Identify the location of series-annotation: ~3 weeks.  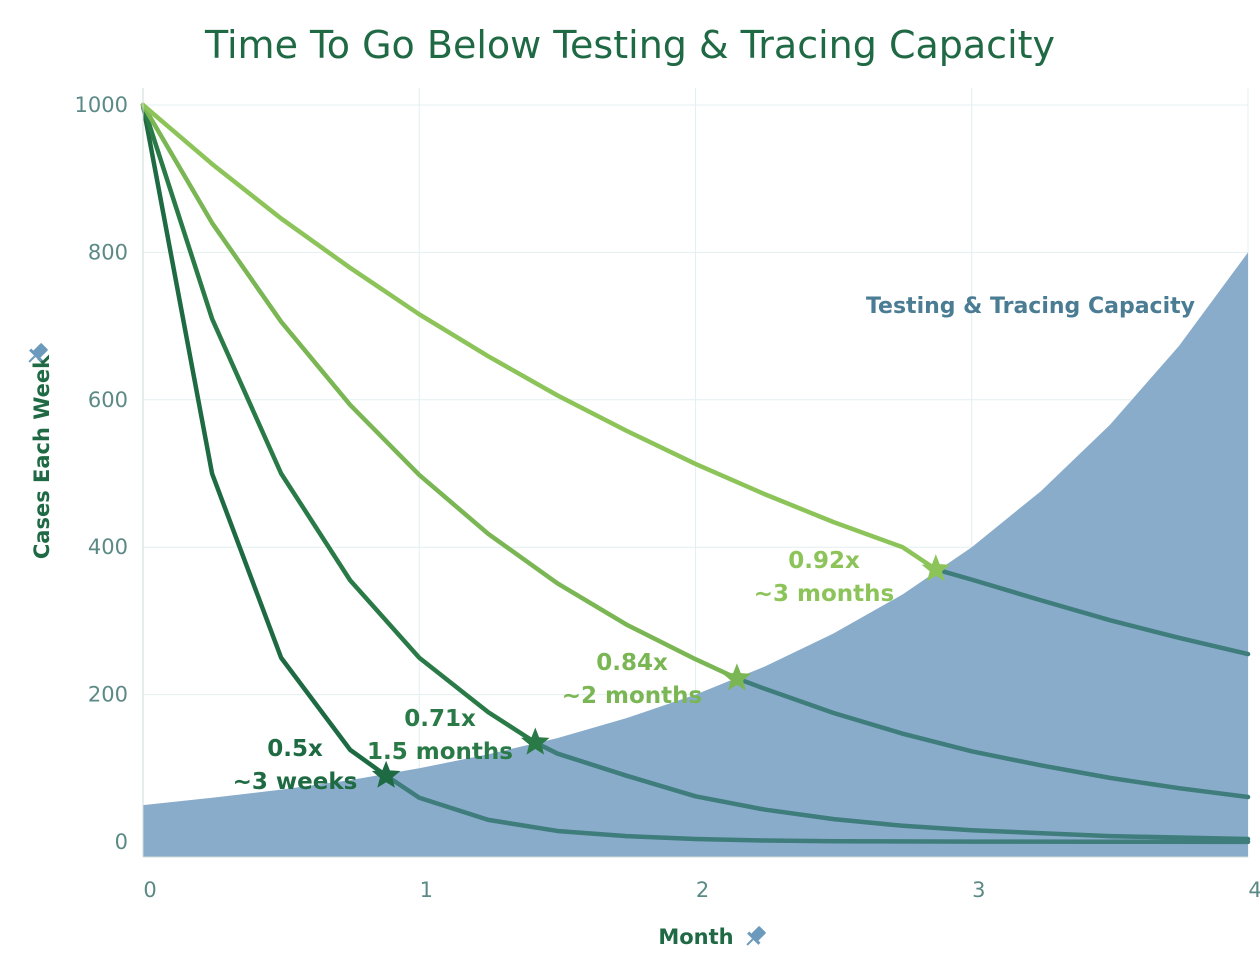
(295, 782).